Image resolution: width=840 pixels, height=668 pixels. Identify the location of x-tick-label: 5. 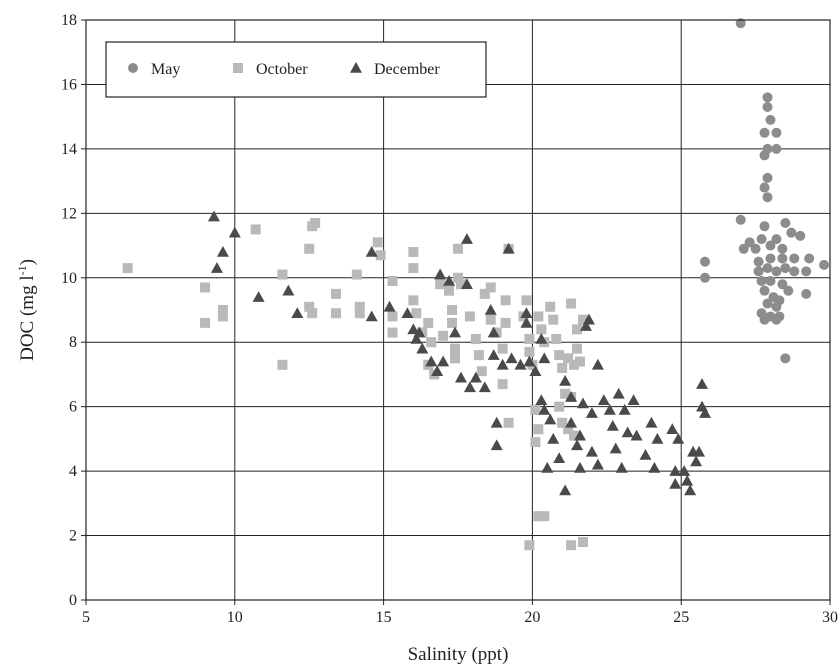
(86, 617).